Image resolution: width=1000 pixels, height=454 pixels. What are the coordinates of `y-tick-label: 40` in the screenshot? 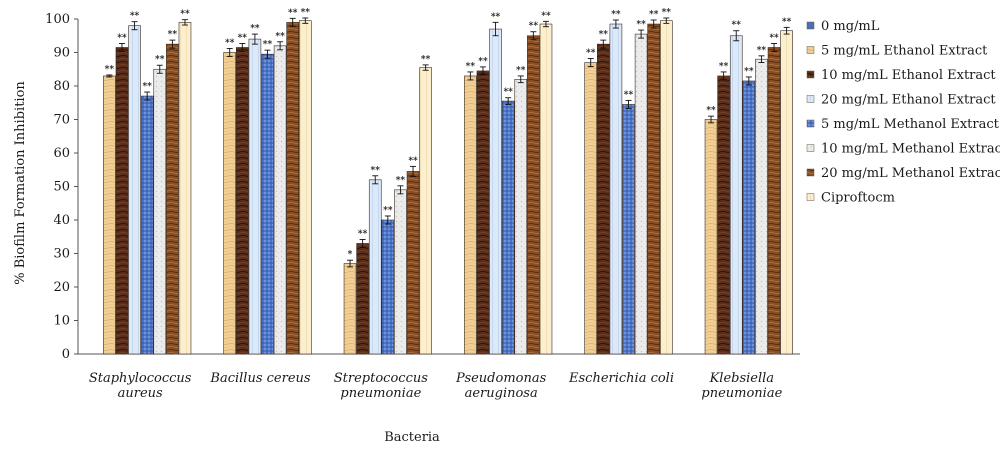 It's located at (61, 220).